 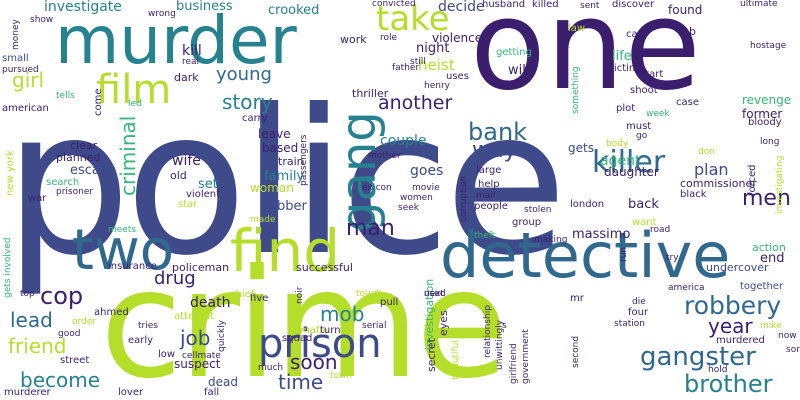 I want to click on word-seek: seek, so click(x=408, y=208).